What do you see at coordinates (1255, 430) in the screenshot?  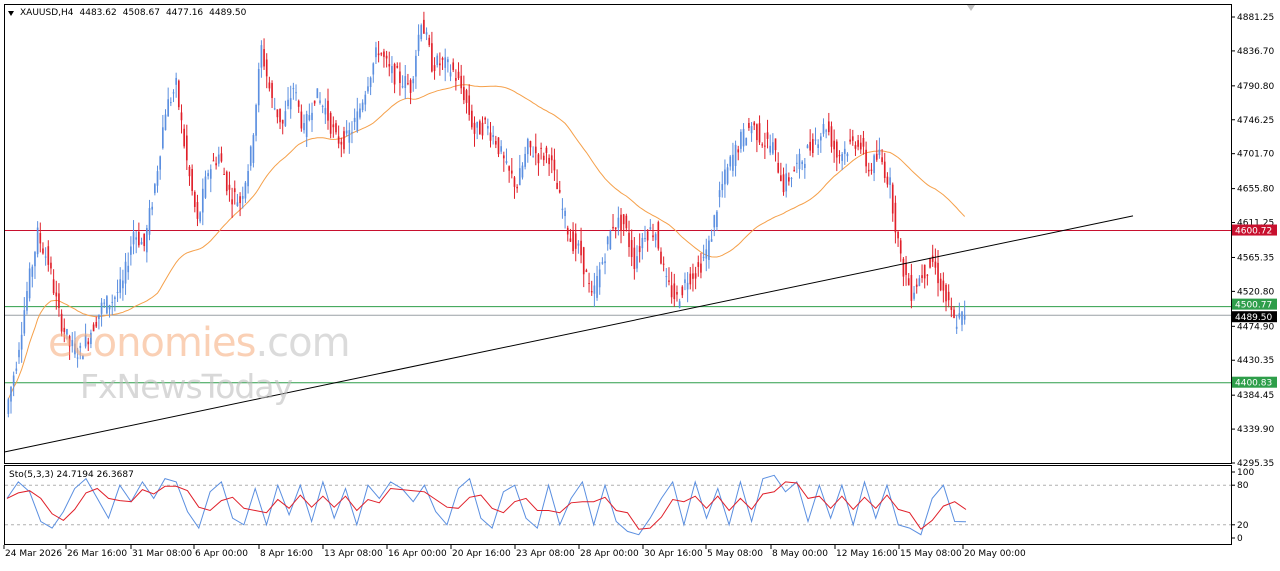 I see `price-tick-label: 4339.90` at bounding box center [1255, 430].